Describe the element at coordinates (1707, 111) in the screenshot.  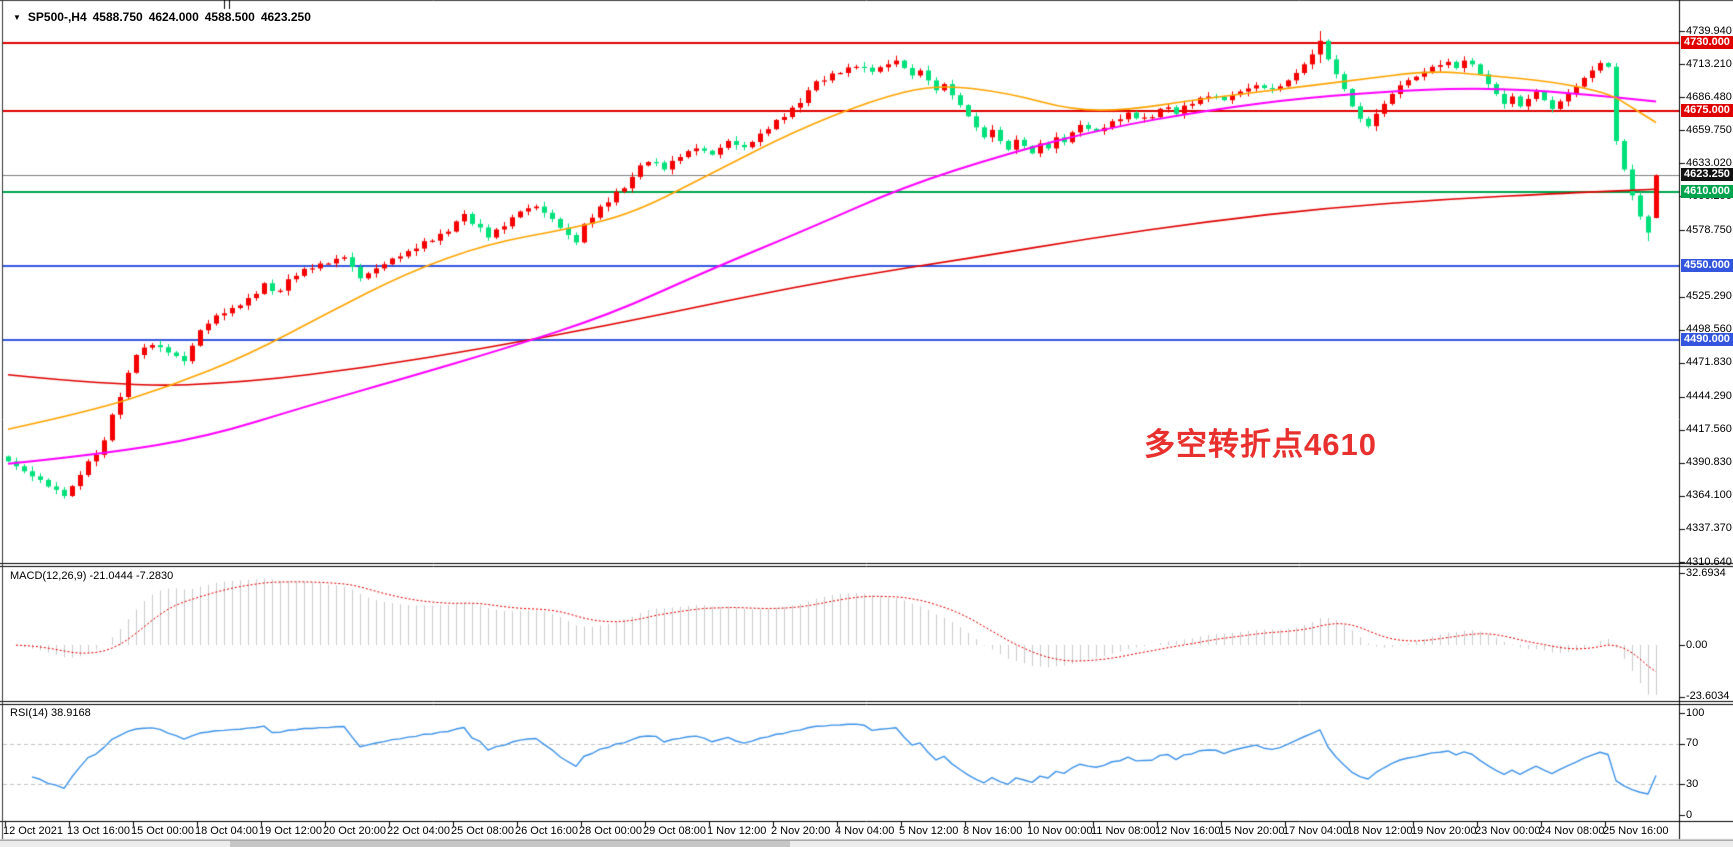
I see `price-axis-level-label: 4675.000` at that location.